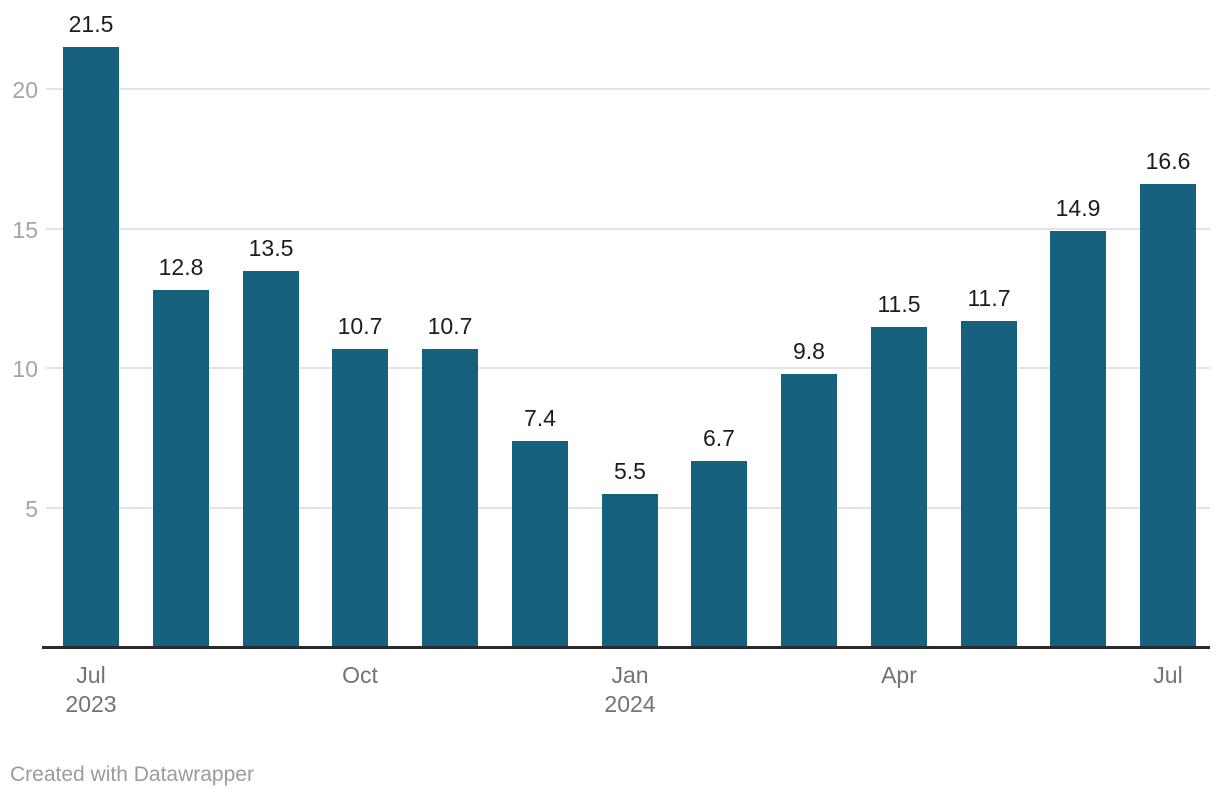 The height and width of the screenshot is (800, 1220). What do you see at coordinates (989, 298) in the screenshot?
I see `bar-value-label: 11.7` at bounding box center [989, 298].